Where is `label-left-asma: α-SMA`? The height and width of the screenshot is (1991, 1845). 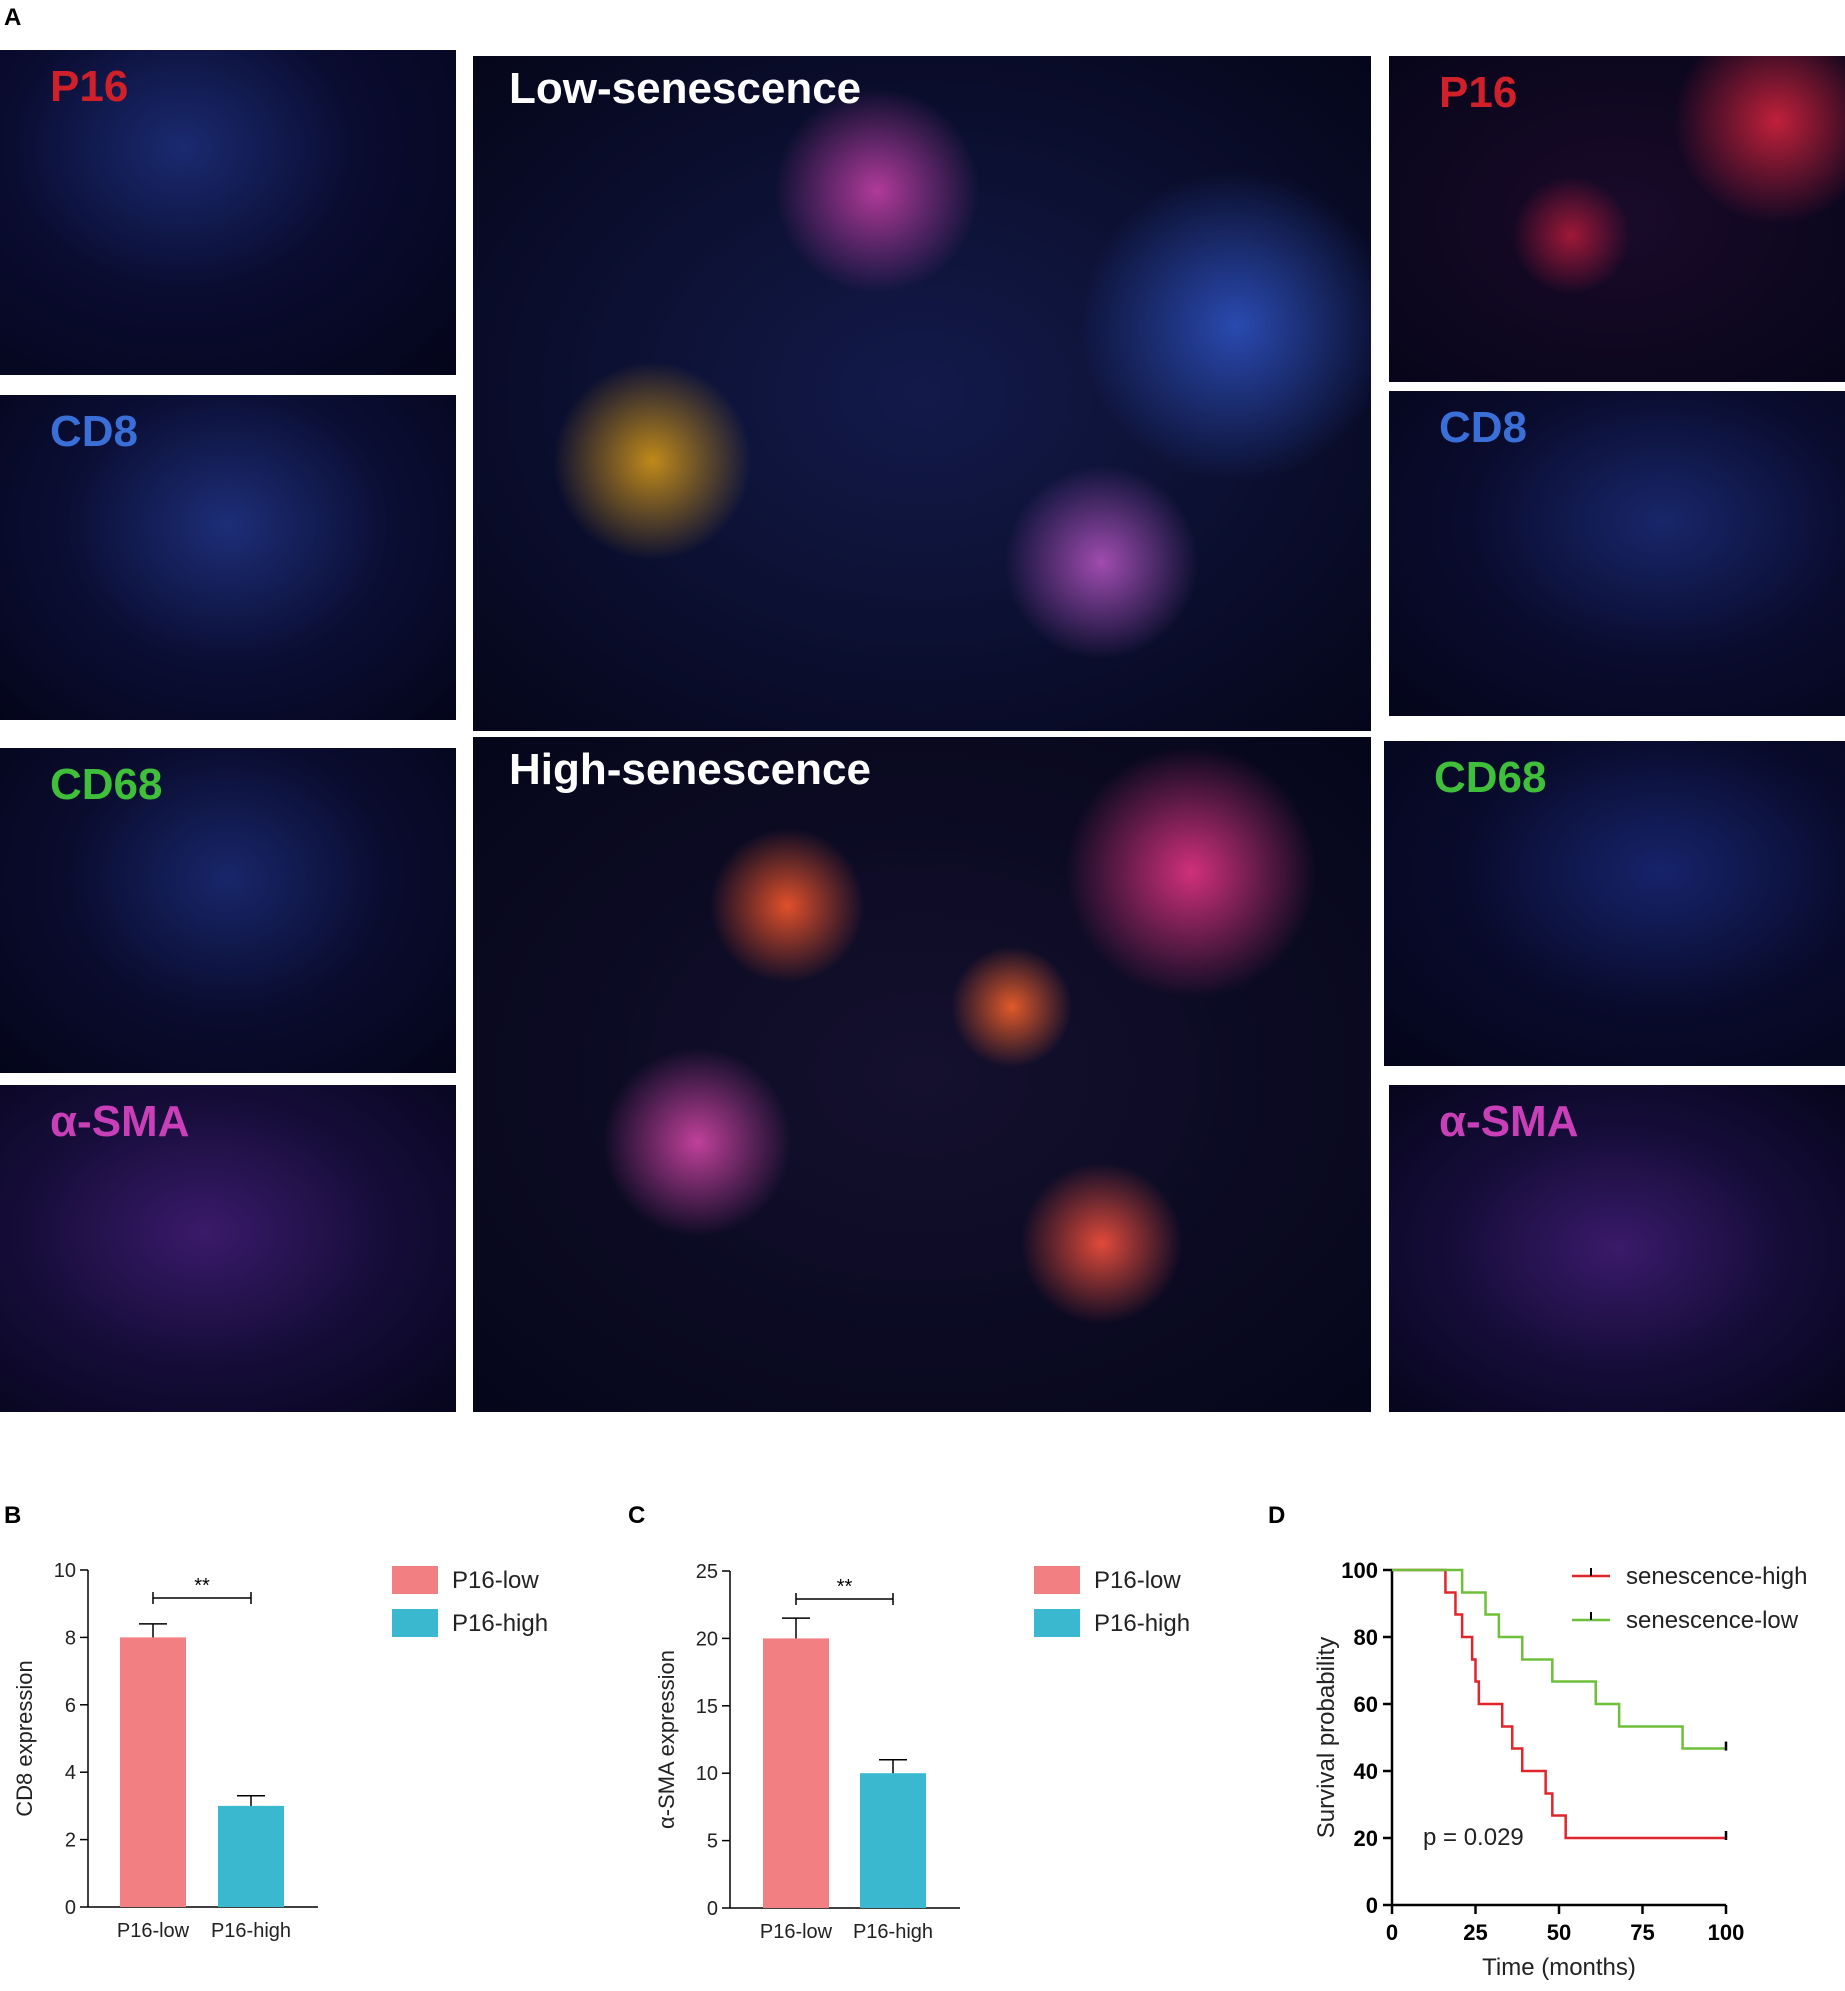
label-left-asma: α-SMA is located at coordinates (120, 1121).